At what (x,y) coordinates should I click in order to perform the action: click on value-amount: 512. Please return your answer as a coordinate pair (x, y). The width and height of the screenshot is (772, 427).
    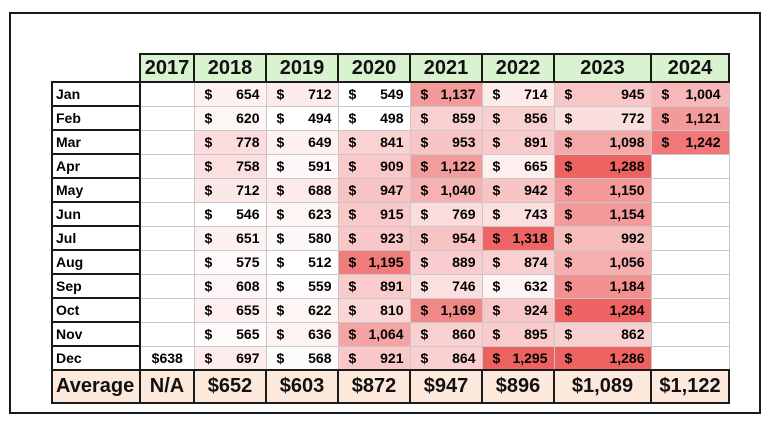
    Looking at the image, I should click on (320, 262).